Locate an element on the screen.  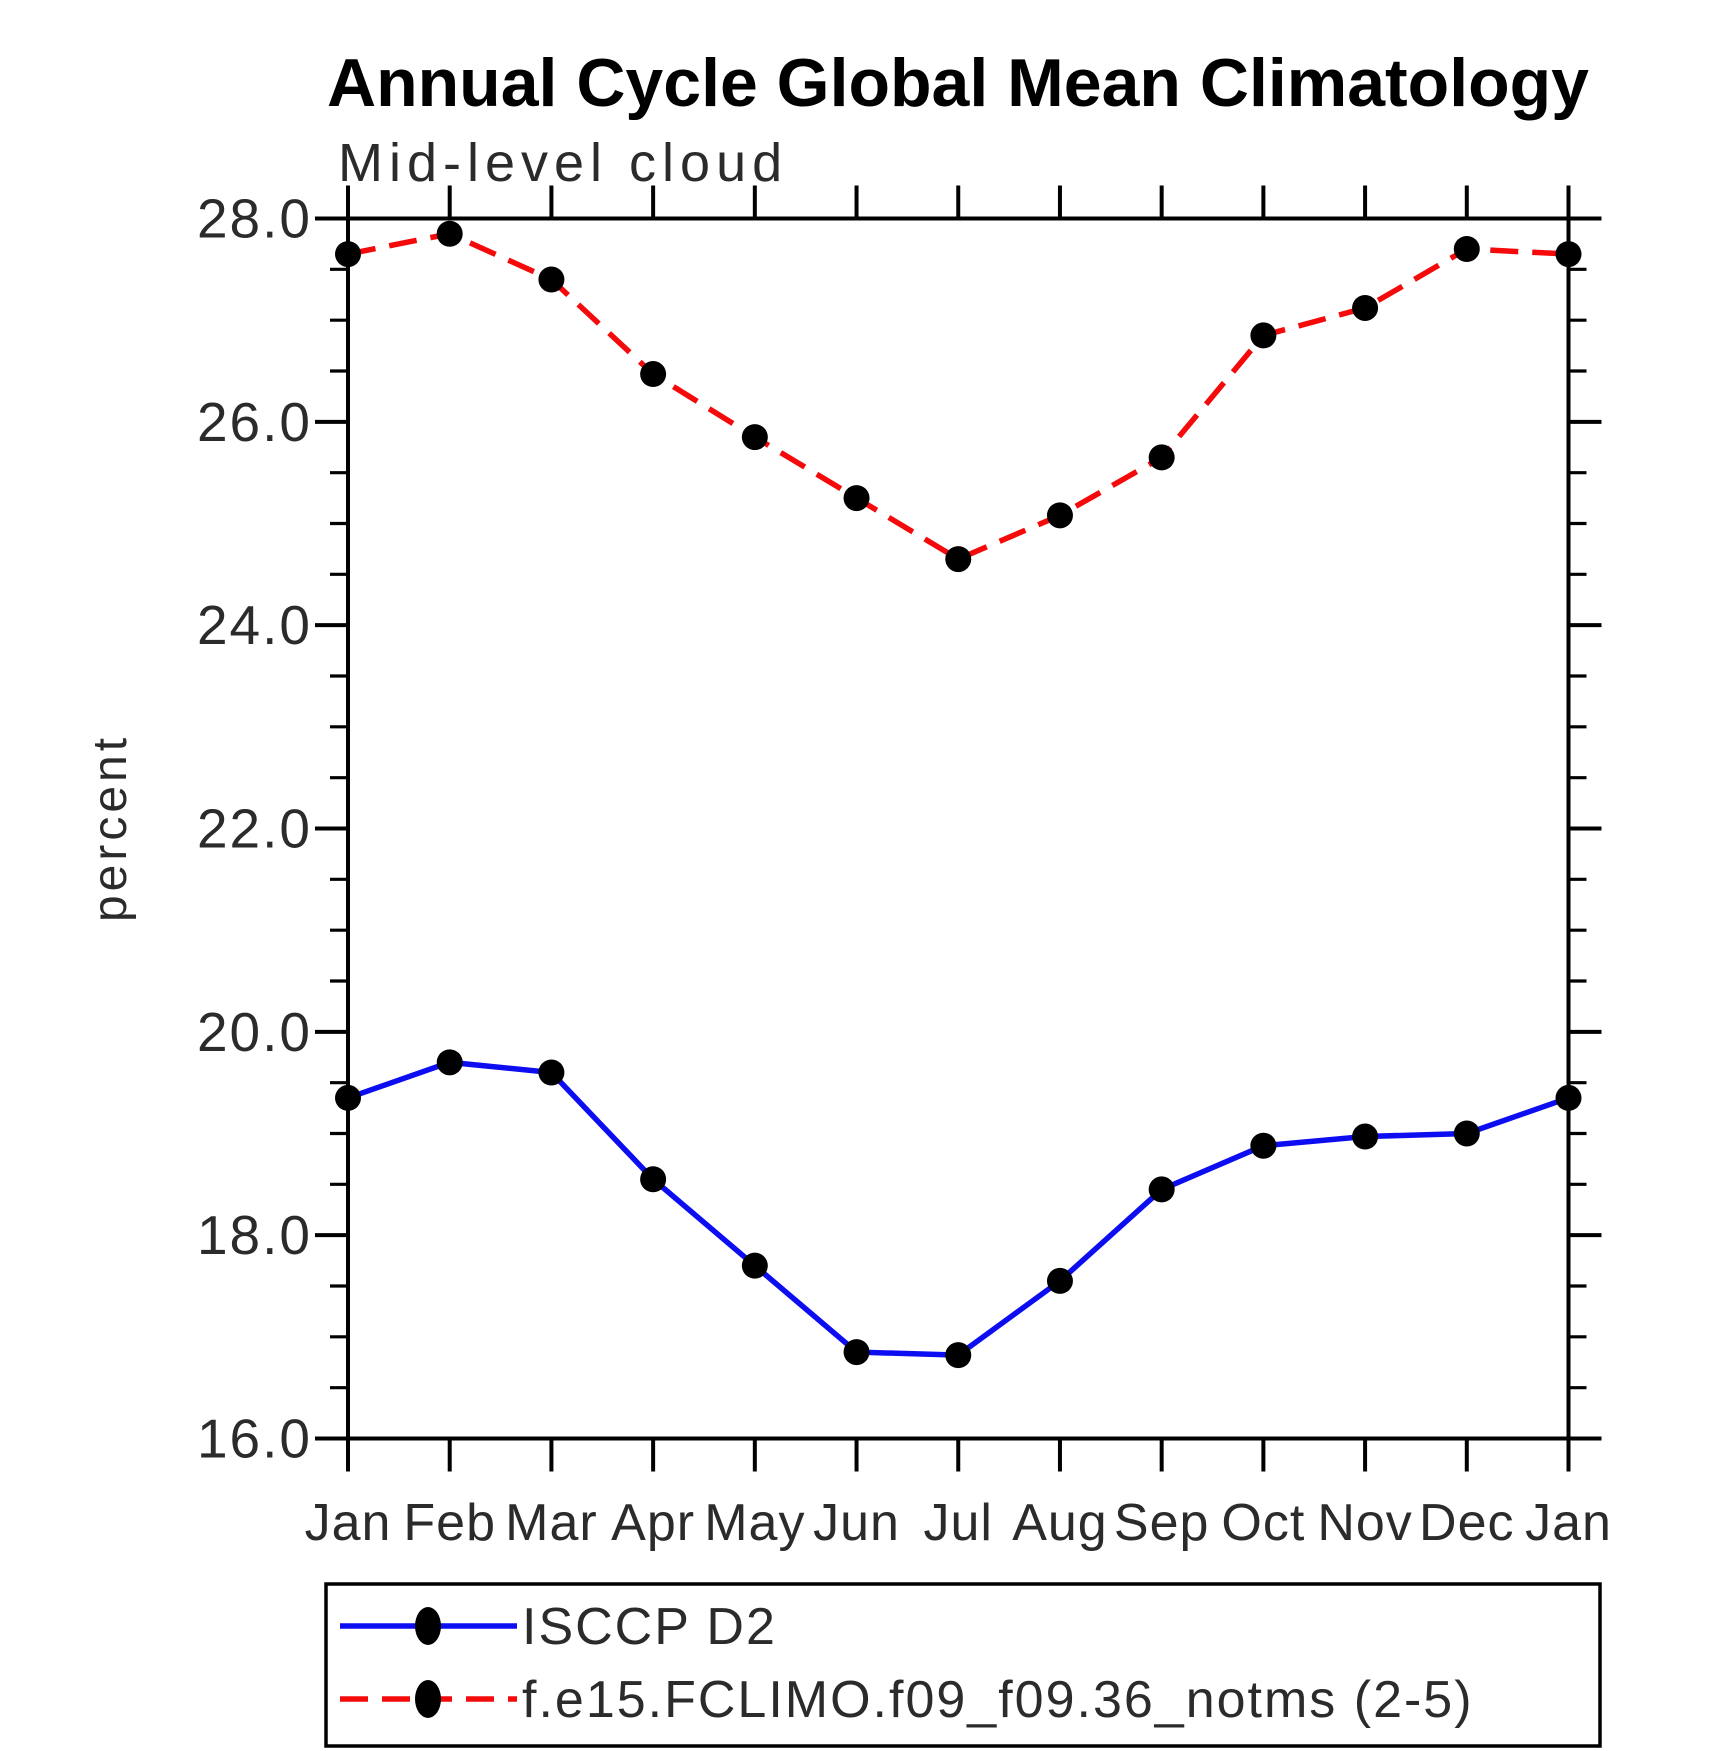
legend-label-0: ISCCP D2 is located at coordinates (649, 1627).